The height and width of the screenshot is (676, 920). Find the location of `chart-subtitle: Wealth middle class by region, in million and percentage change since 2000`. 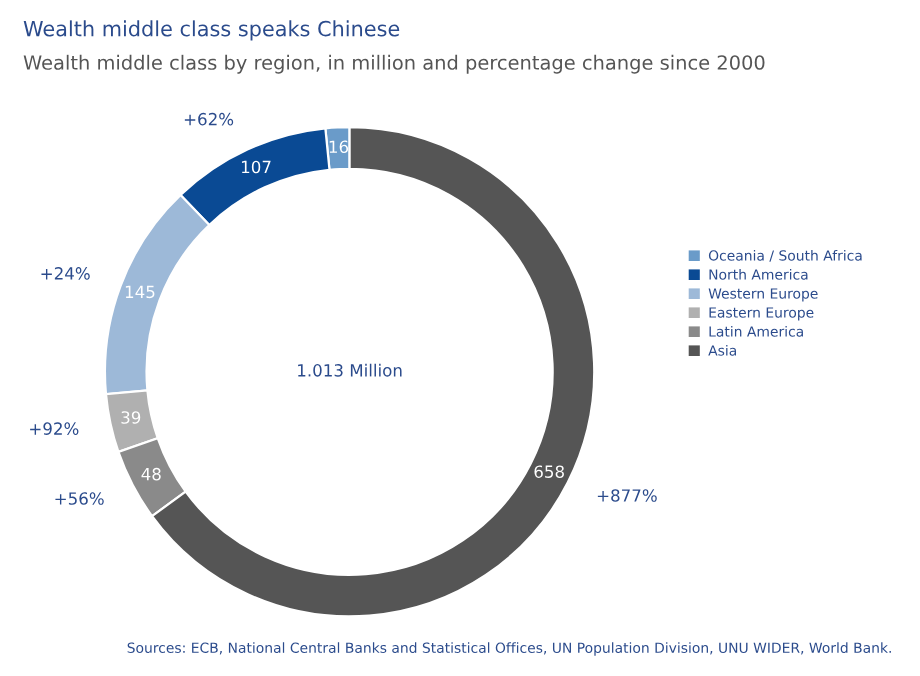

chart-subtitle: Wealth middle class by region, in million and percentage change since 2000 is located at coordinates (394, 64).